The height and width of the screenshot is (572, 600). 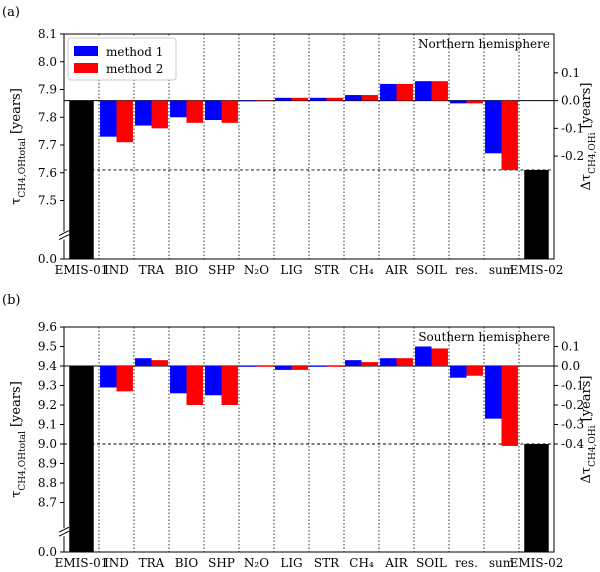 What do you see at coordinates (47, 503) in the screenshot?
I see `y-tick-label: 8.7` at bounding box center [47, 503].